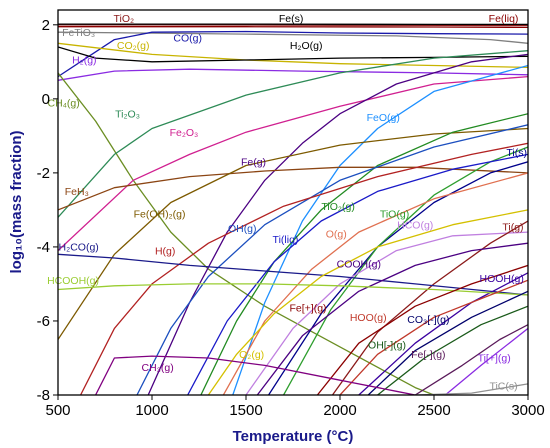 The width and height of the screenshot is (550, 448). I want to click on series-label: O(g), so click(336, 235).